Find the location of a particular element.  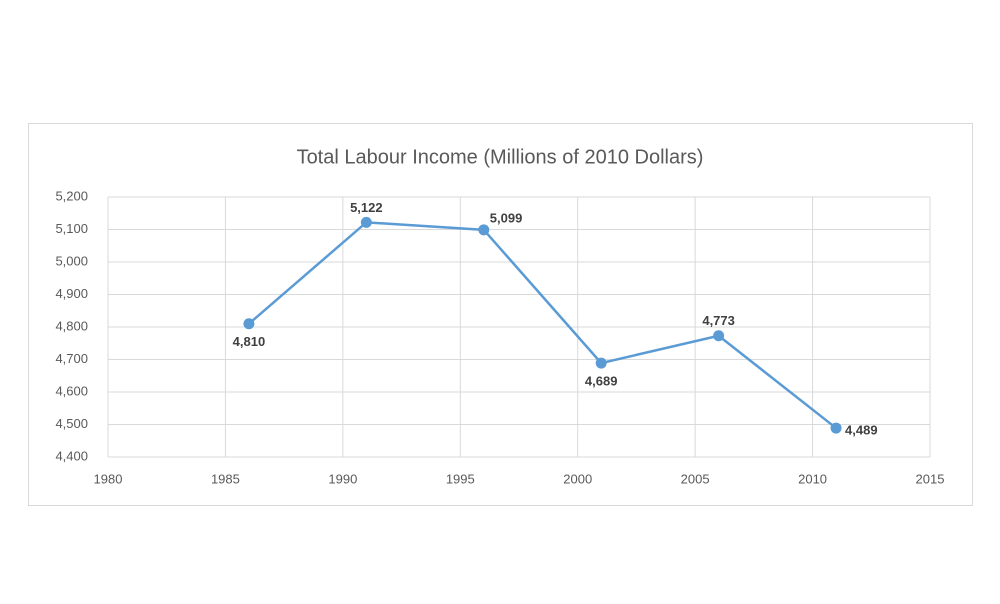

y-tick-label: 4,500 is located at coordinates (71, 423).